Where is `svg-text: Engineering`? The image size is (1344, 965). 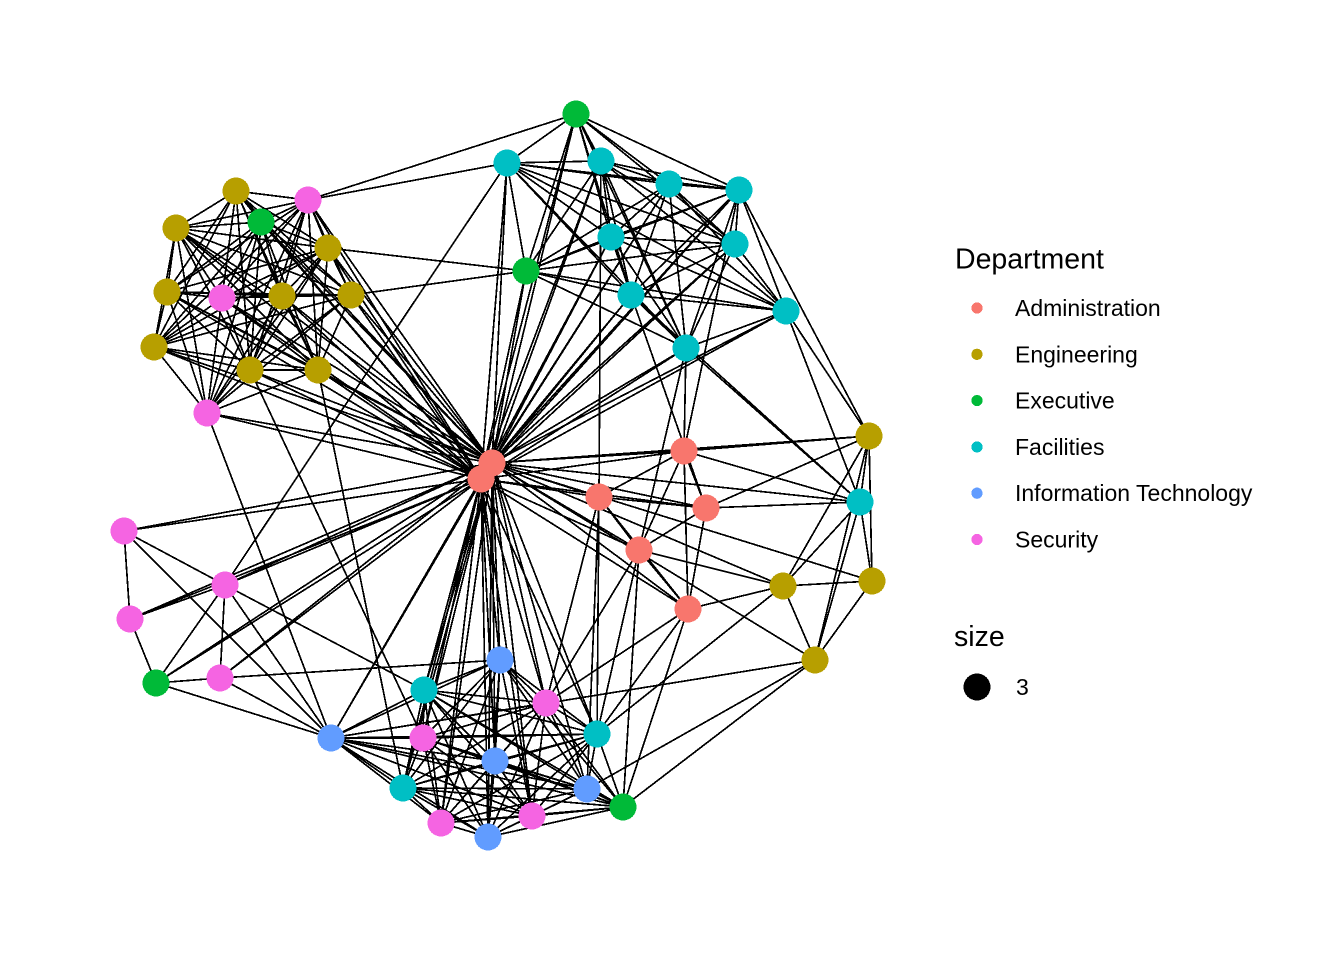
svg-text: Engineering is located at coordinates (1076, 354).